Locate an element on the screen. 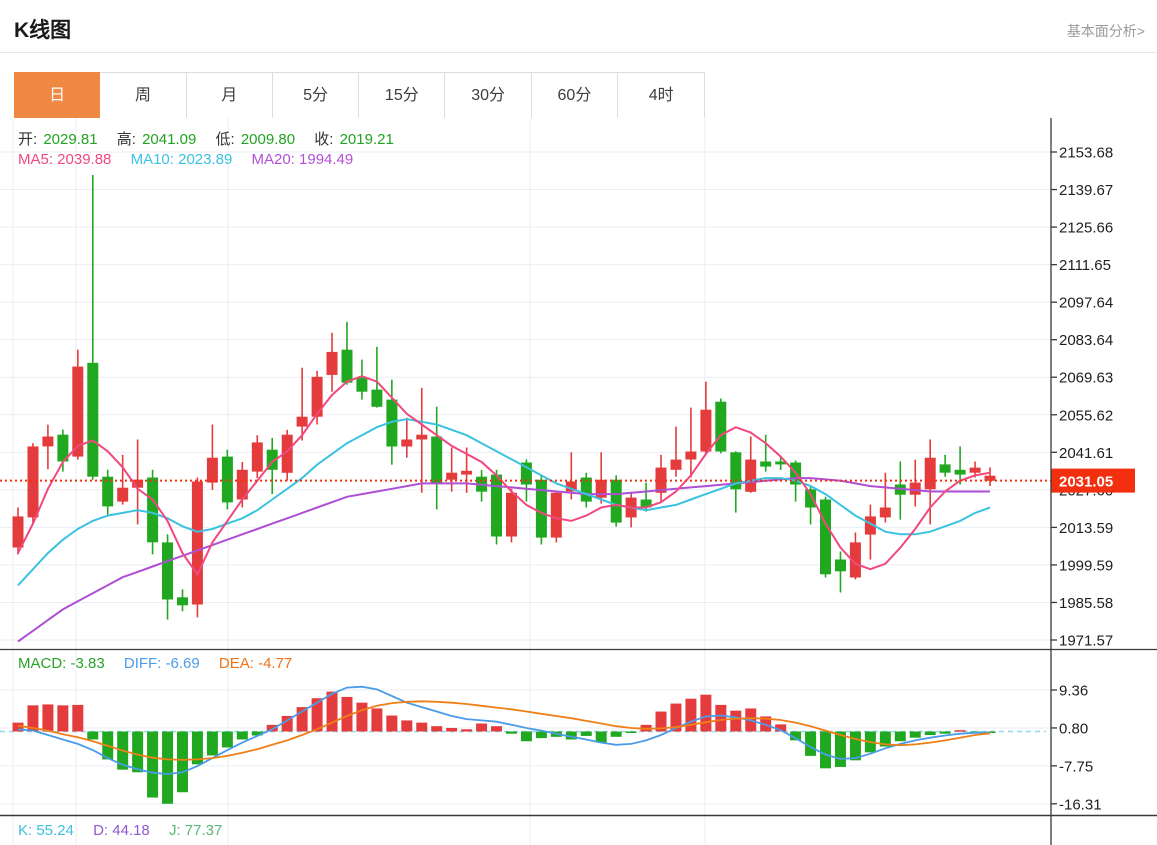 The image size is (1157, 845). tab-period-3: 5分 is located at coordinates (316, 95).